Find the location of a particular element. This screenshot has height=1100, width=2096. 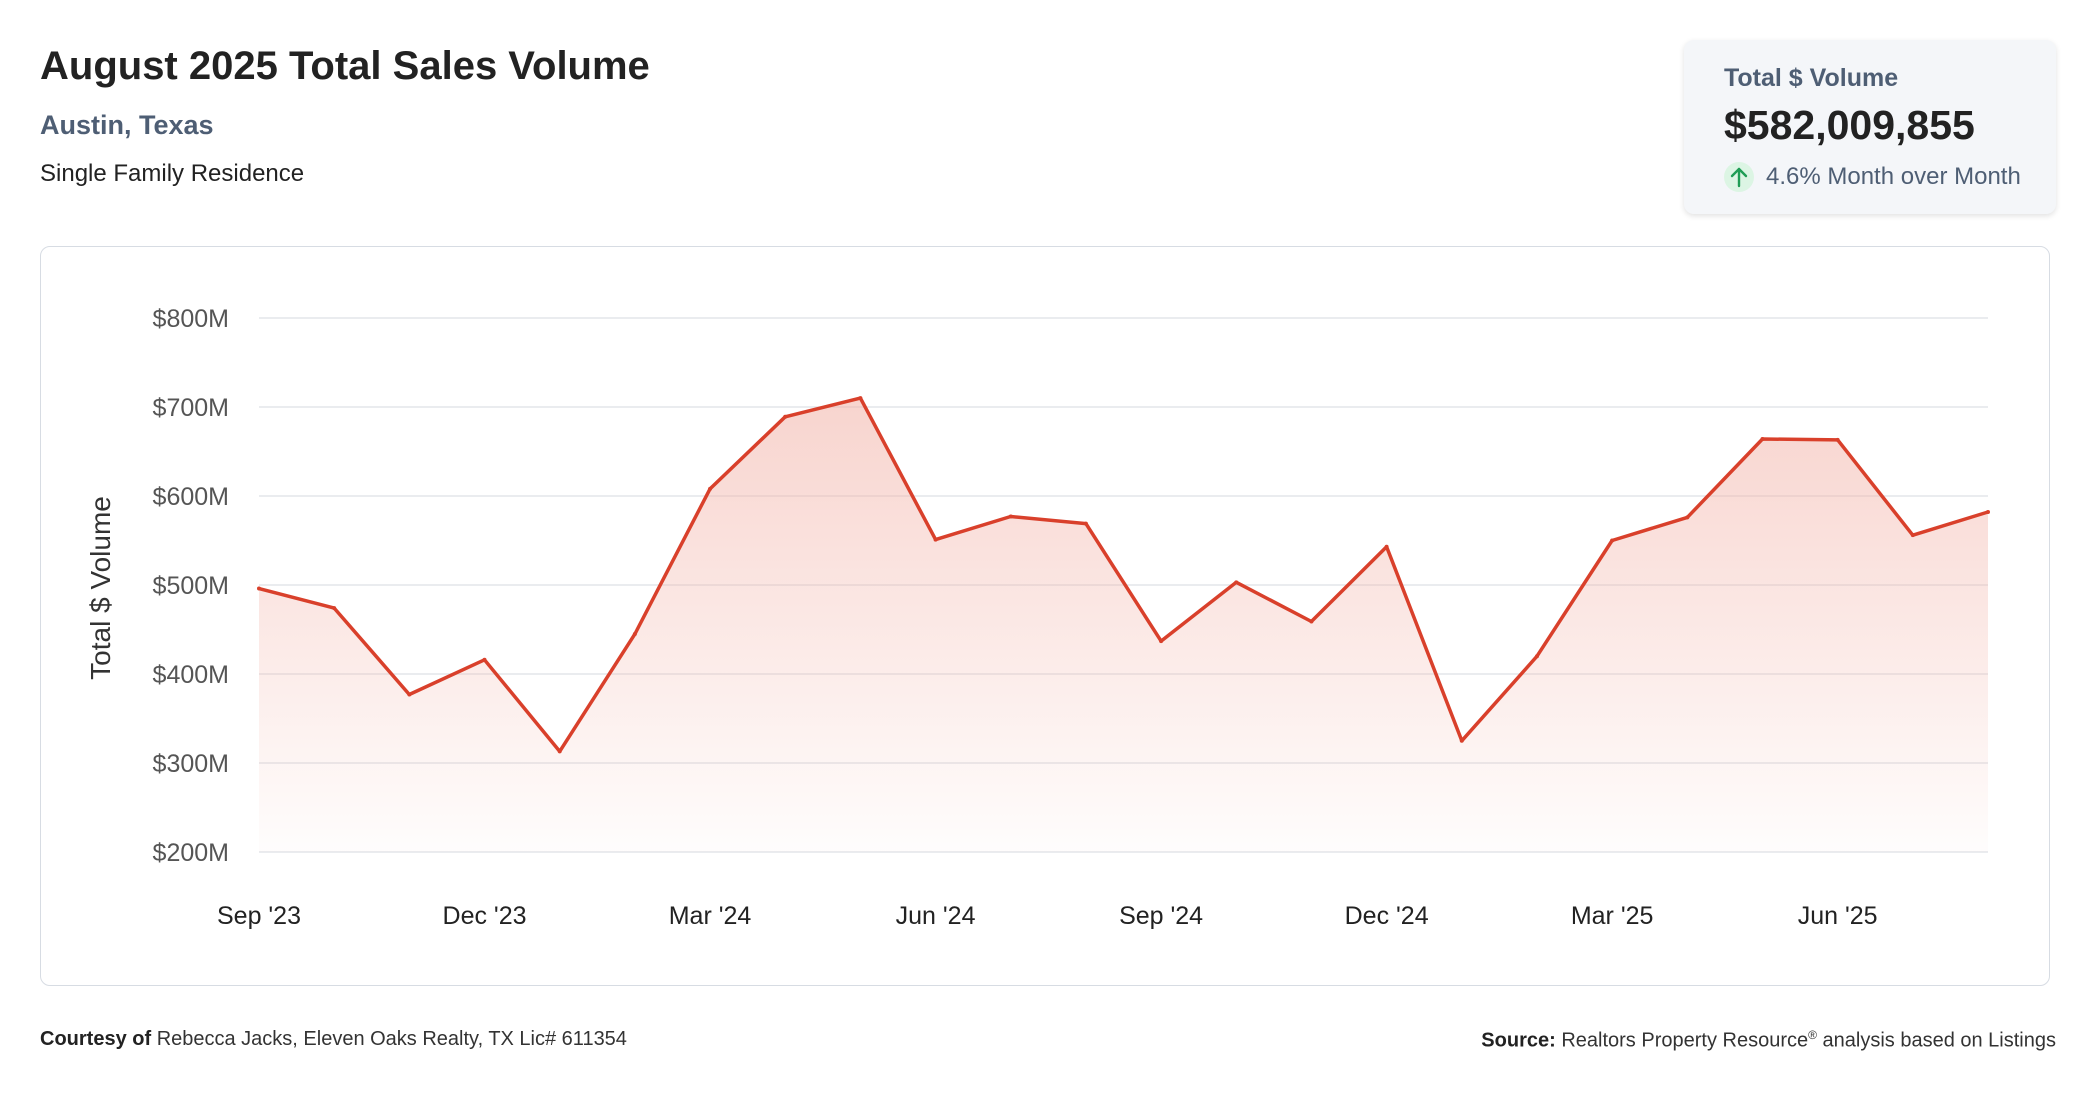

x-tick-label: Jun '24 is located at coordinates (936, 916).